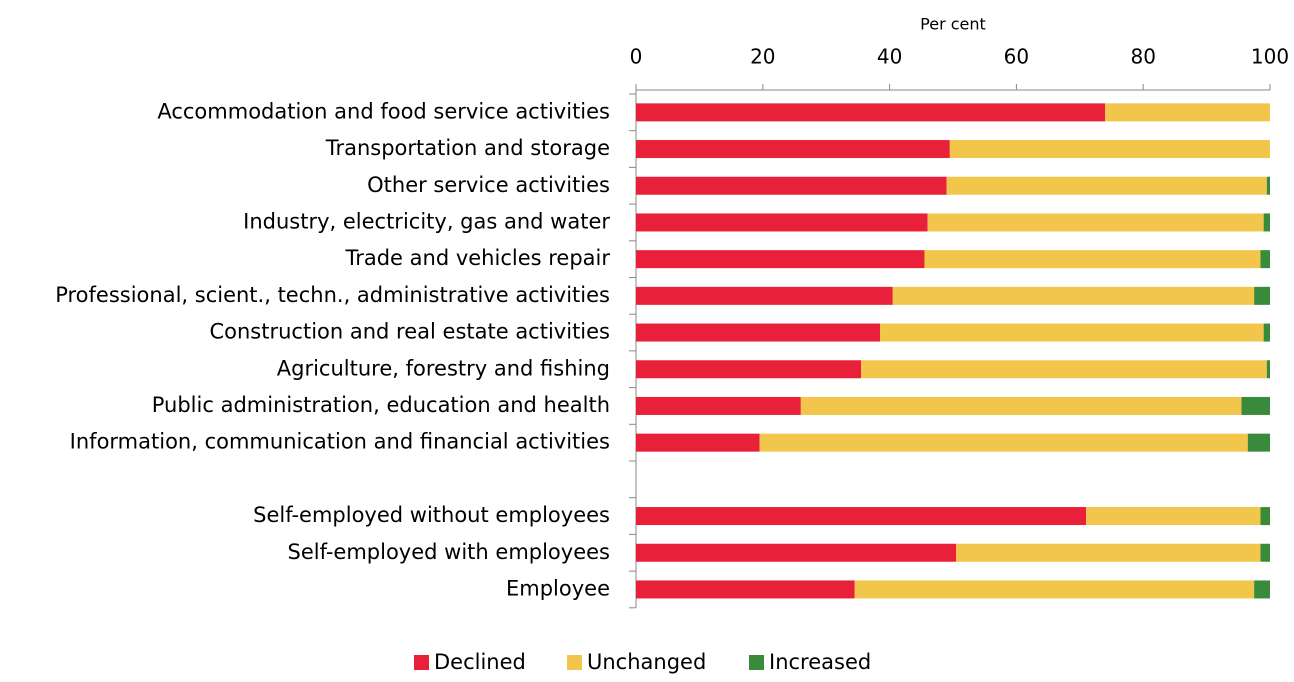 The height and width of the screenshot is (682, 1294). I want to click on y-tick-label: Industry, electricity, gas and water, so click(426, 221).